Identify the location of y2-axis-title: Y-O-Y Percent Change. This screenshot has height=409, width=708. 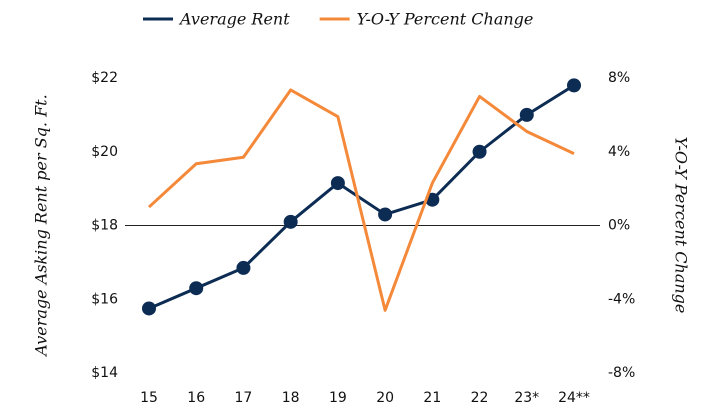
(681, 225).